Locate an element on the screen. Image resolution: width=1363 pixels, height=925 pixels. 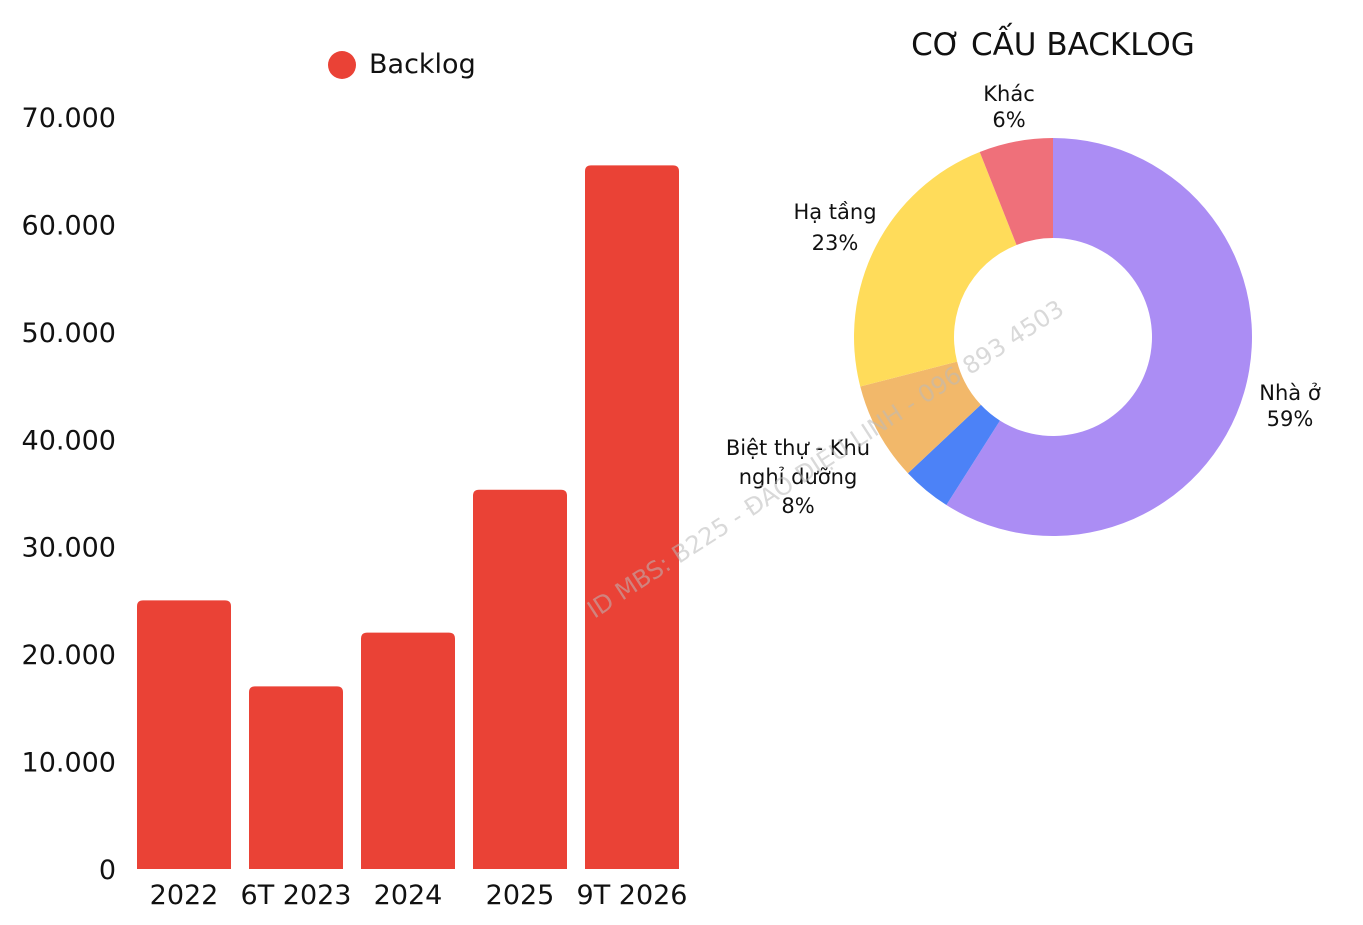
slice-label: Biệt thự - Khu nghỉ dưỡng 8% is located at coordinates (798, 477).